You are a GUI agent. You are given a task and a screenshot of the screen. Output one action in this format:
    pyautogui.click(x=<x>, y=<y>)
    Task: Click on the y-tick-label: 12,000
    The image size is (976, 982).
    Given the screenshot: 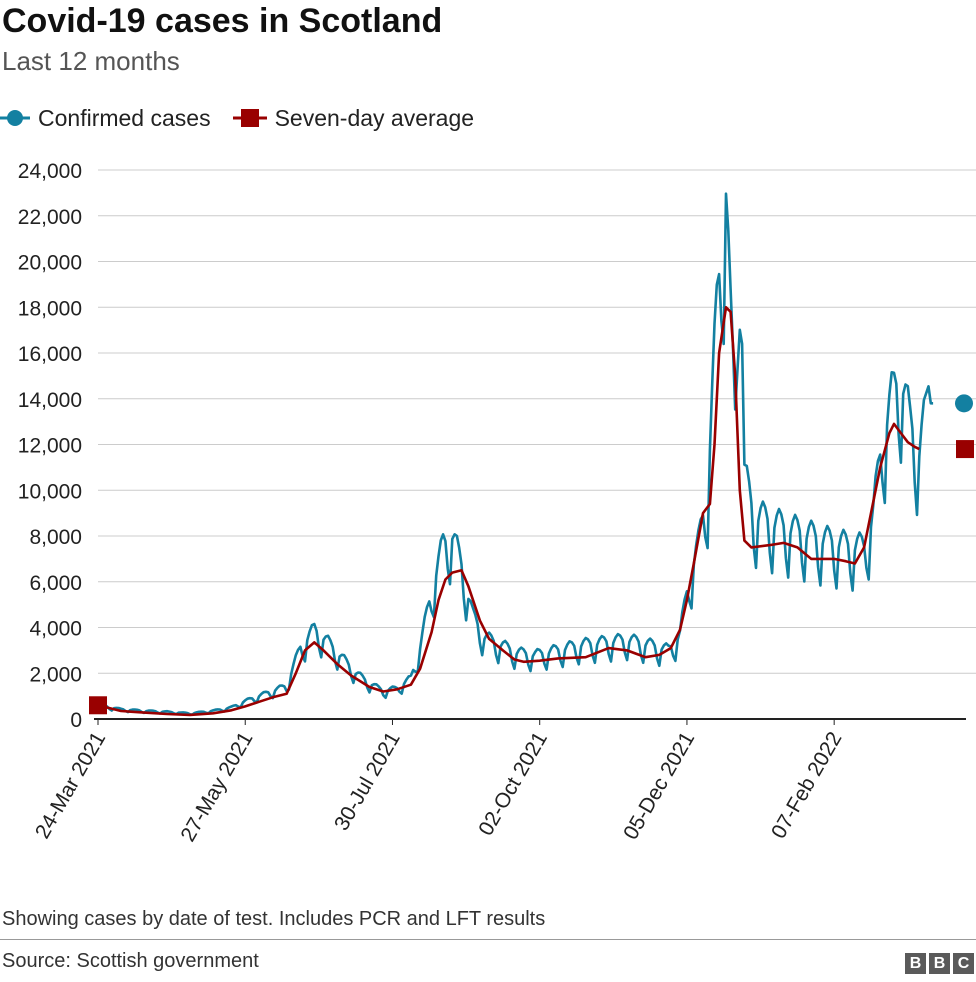 What is the action you would take?
    pyautogui.click(x=50, y=446)
    